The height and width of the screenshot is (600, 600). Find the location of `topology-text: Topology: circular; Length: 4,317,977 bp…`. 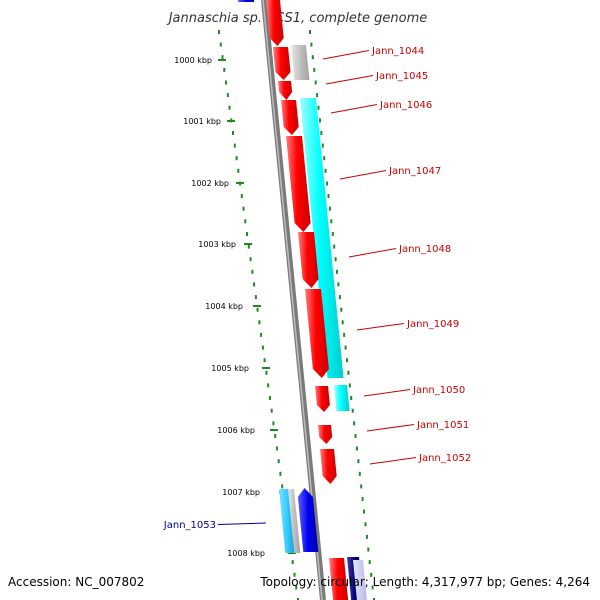

topology-text: Topology: circular; Length: 4,317,977 bp… is located at coordinates (424, 582).